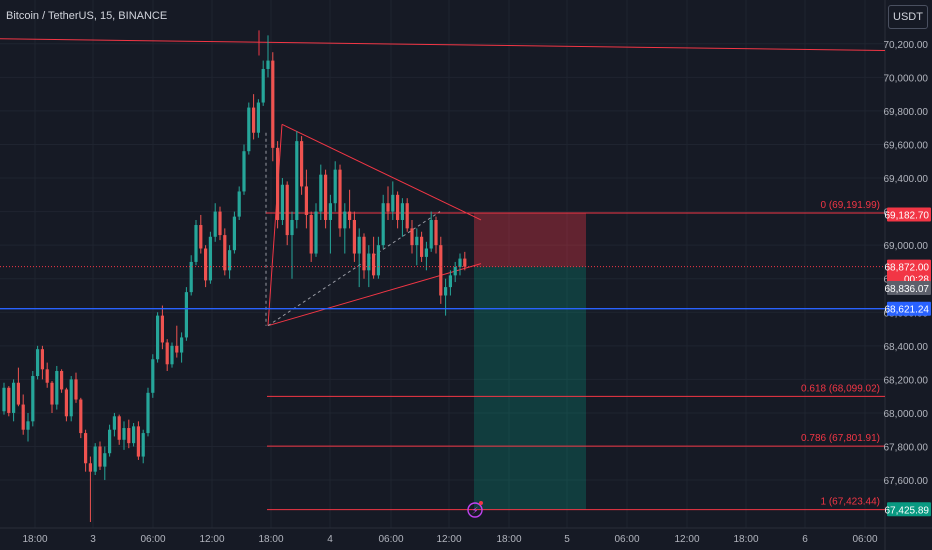 The width and height of the screenshot is (932, 550). Describe the element at coordinates (330, 539) in the screenshot. I see `x-tick-label: 4` at that location.